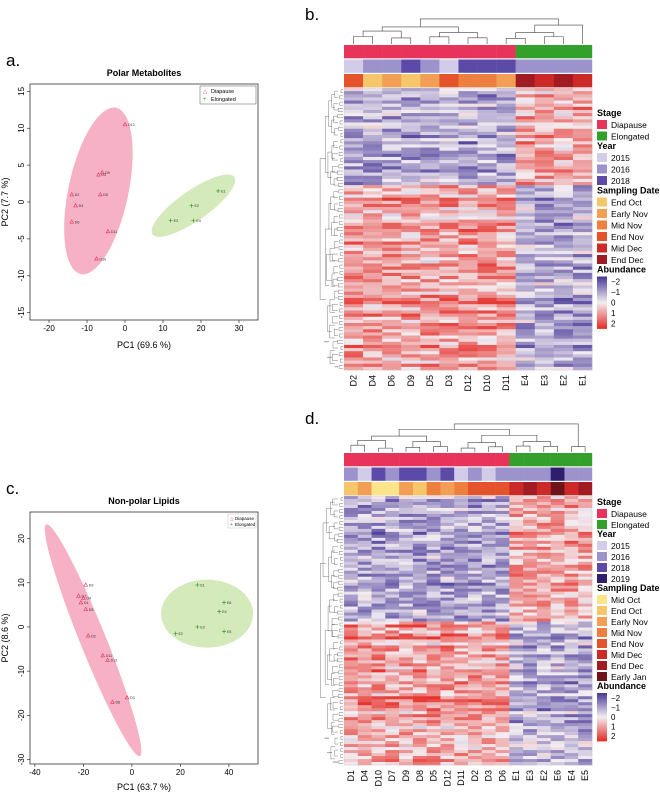  What do you see at coordinates (582, 66) in the screenshot?
I see `annotation-year-cell-b` at bounding box center [582, 66].